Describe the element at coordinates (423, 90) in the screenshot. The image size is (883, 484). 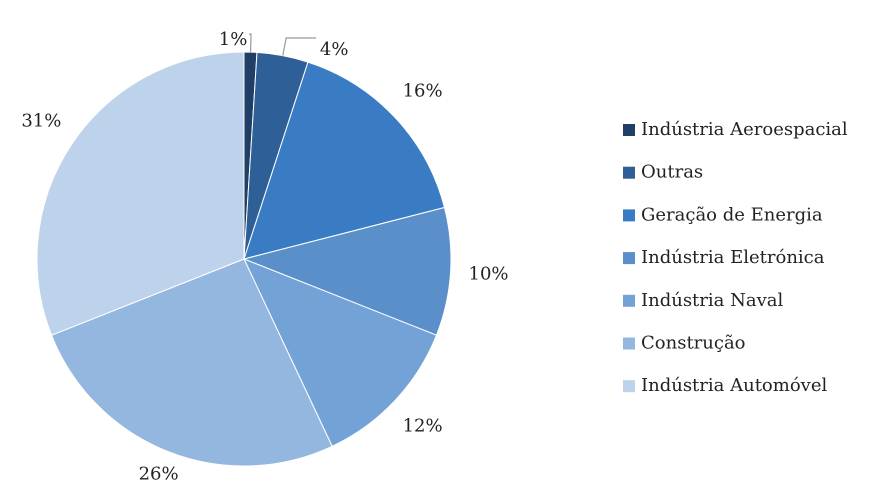
I see `data-label: 16%` at that location.